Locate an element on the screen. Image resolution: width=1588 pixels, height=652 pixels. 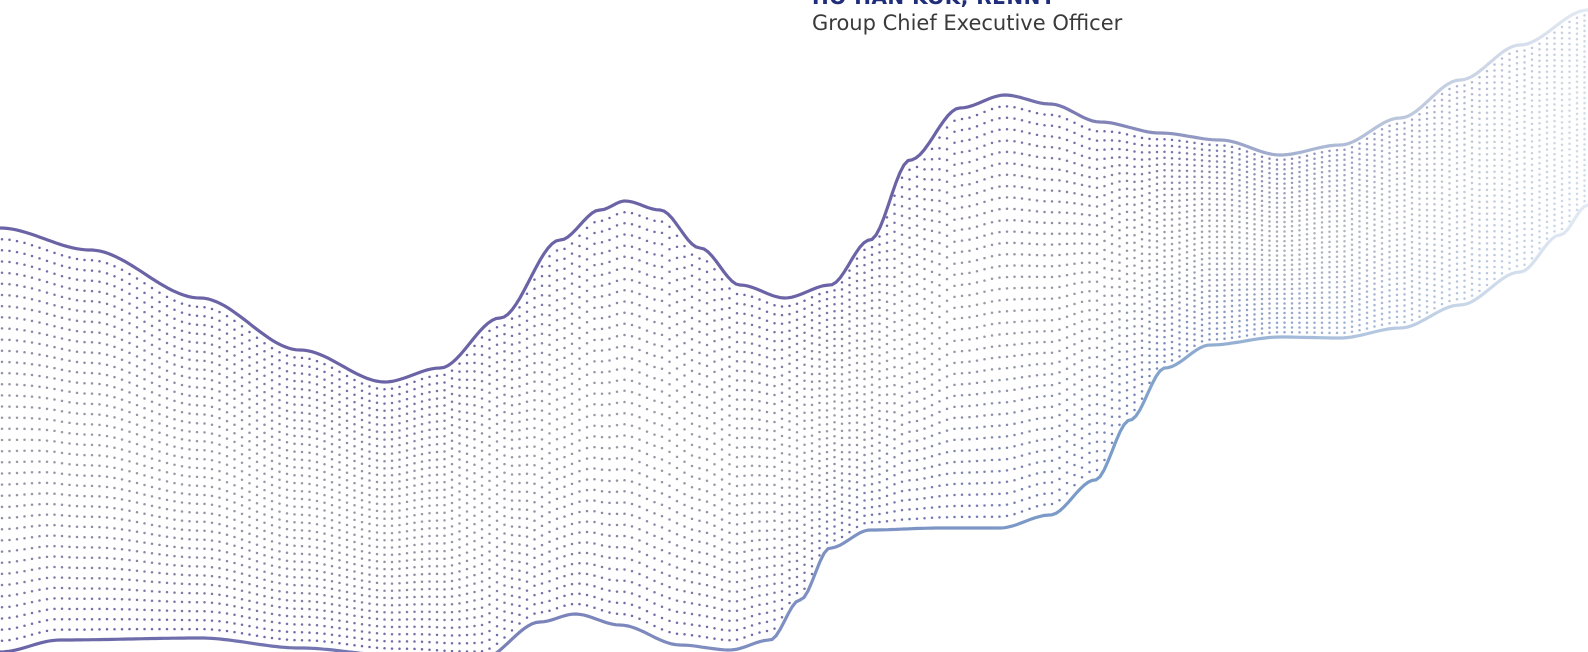
signatory-title: Group Chief Executive Officer is located at coordinates (967, 23).